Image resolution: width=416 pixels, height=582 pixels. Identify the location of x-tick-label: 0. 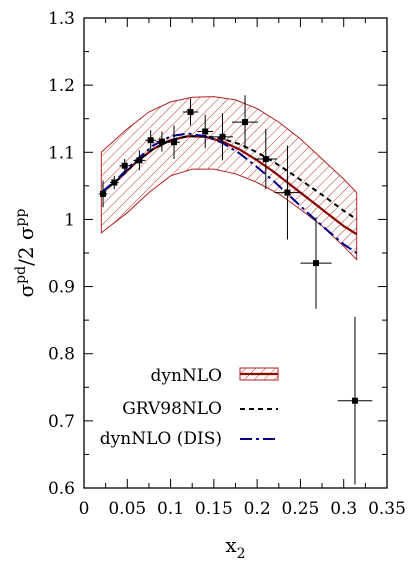
(84, 509).